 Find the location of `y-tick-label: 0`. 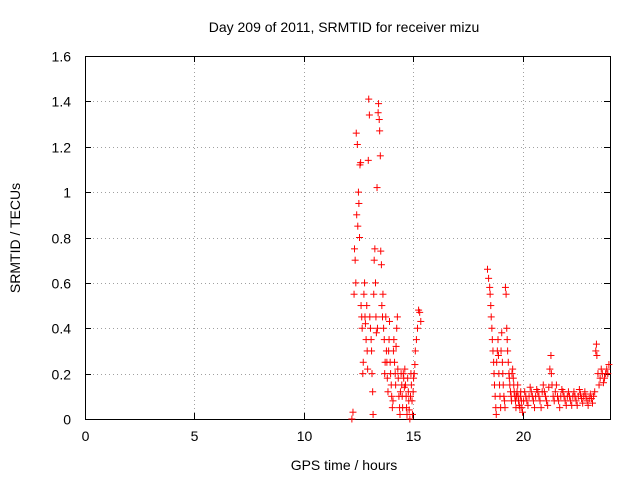

y-tick-label: 0 is located at coordinates (67, 420).